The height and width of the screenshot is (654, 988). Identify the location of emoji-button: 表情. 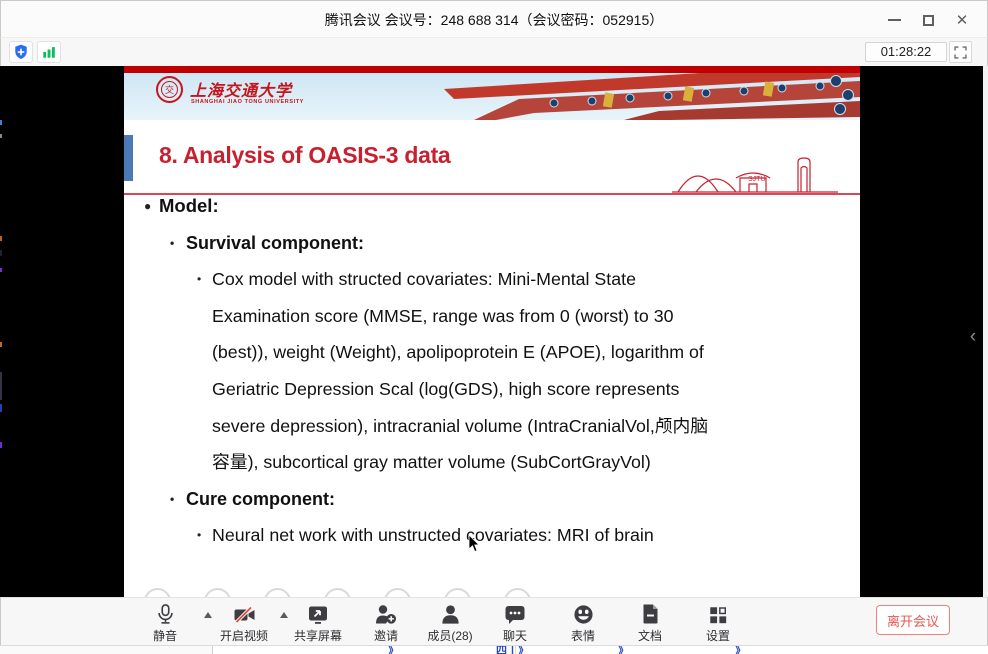
(583, 623).